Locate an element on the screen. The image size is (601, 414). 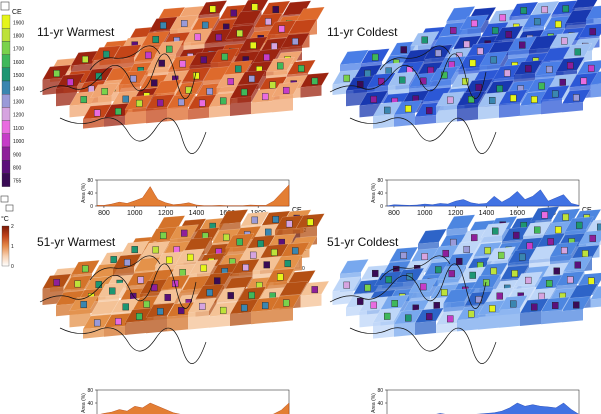
coastline is located at coordinates (413, 99).